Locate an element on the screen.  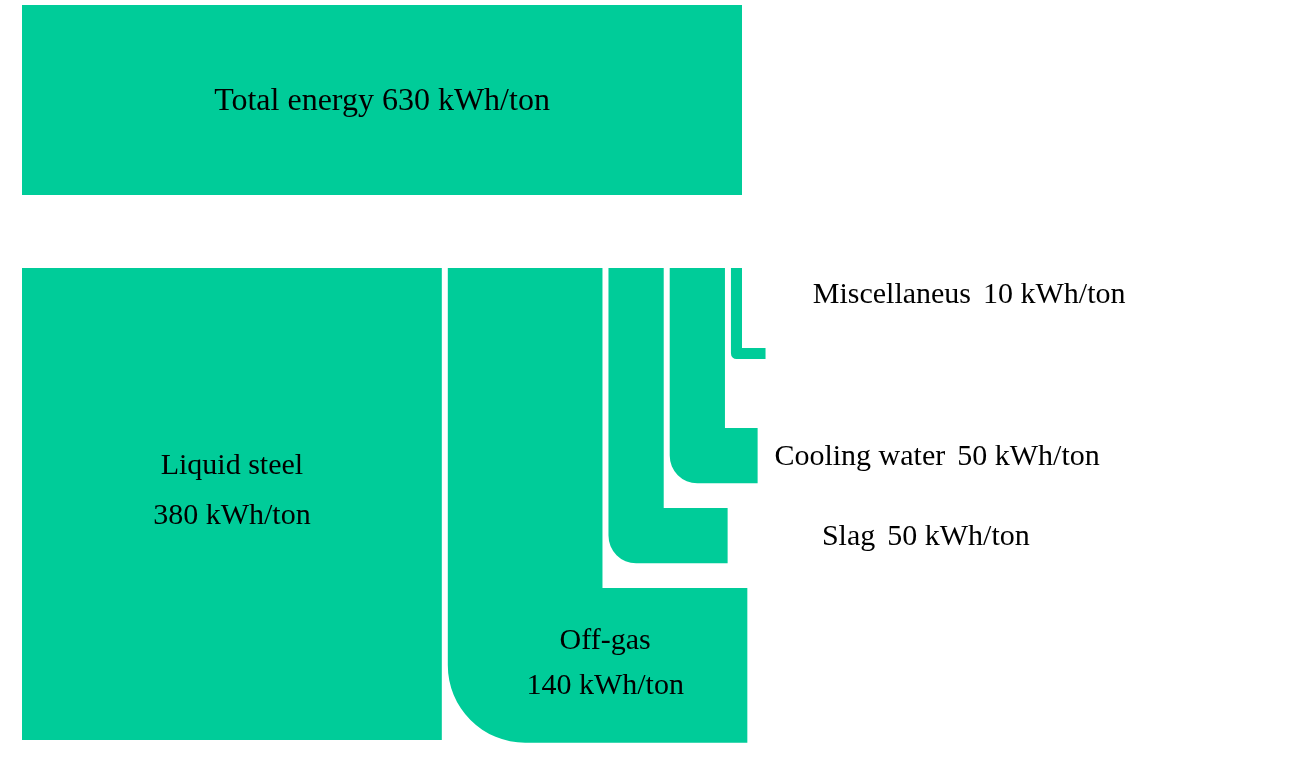
category-label: Off-gas is located at coordinates (605, 639).